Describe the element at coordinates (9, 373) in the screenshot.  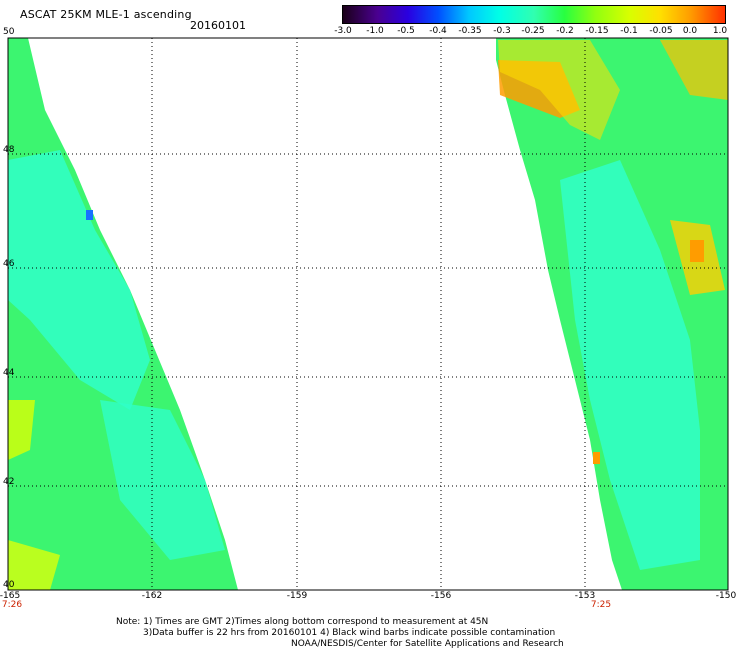
I see `lat-label: 44` at that location.